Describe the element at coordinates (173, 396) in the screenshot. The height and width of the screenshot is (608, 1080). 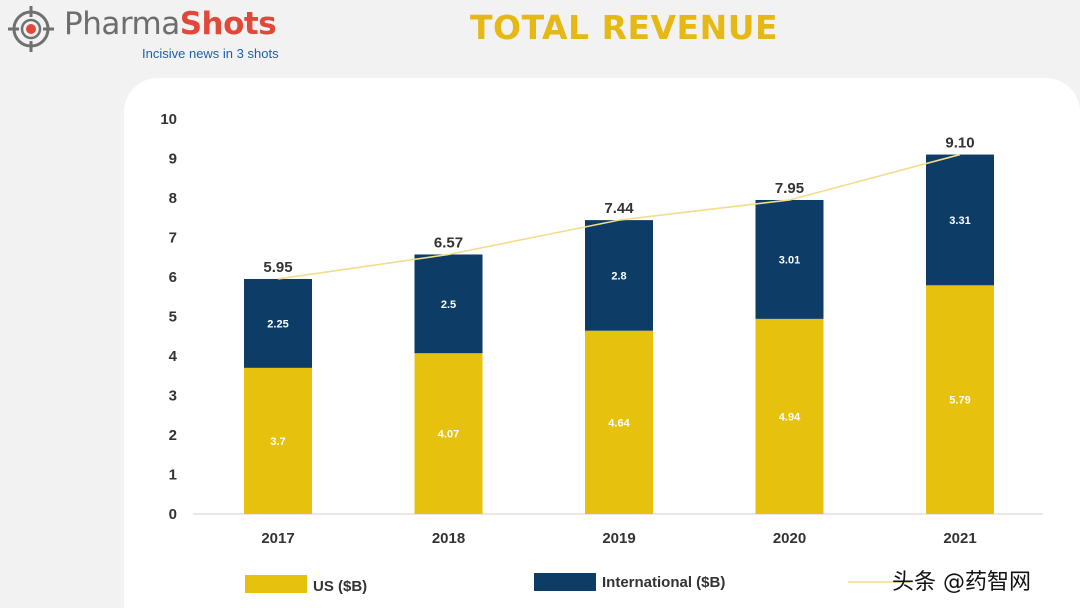
I see `y-tick-label: 3` at that location.